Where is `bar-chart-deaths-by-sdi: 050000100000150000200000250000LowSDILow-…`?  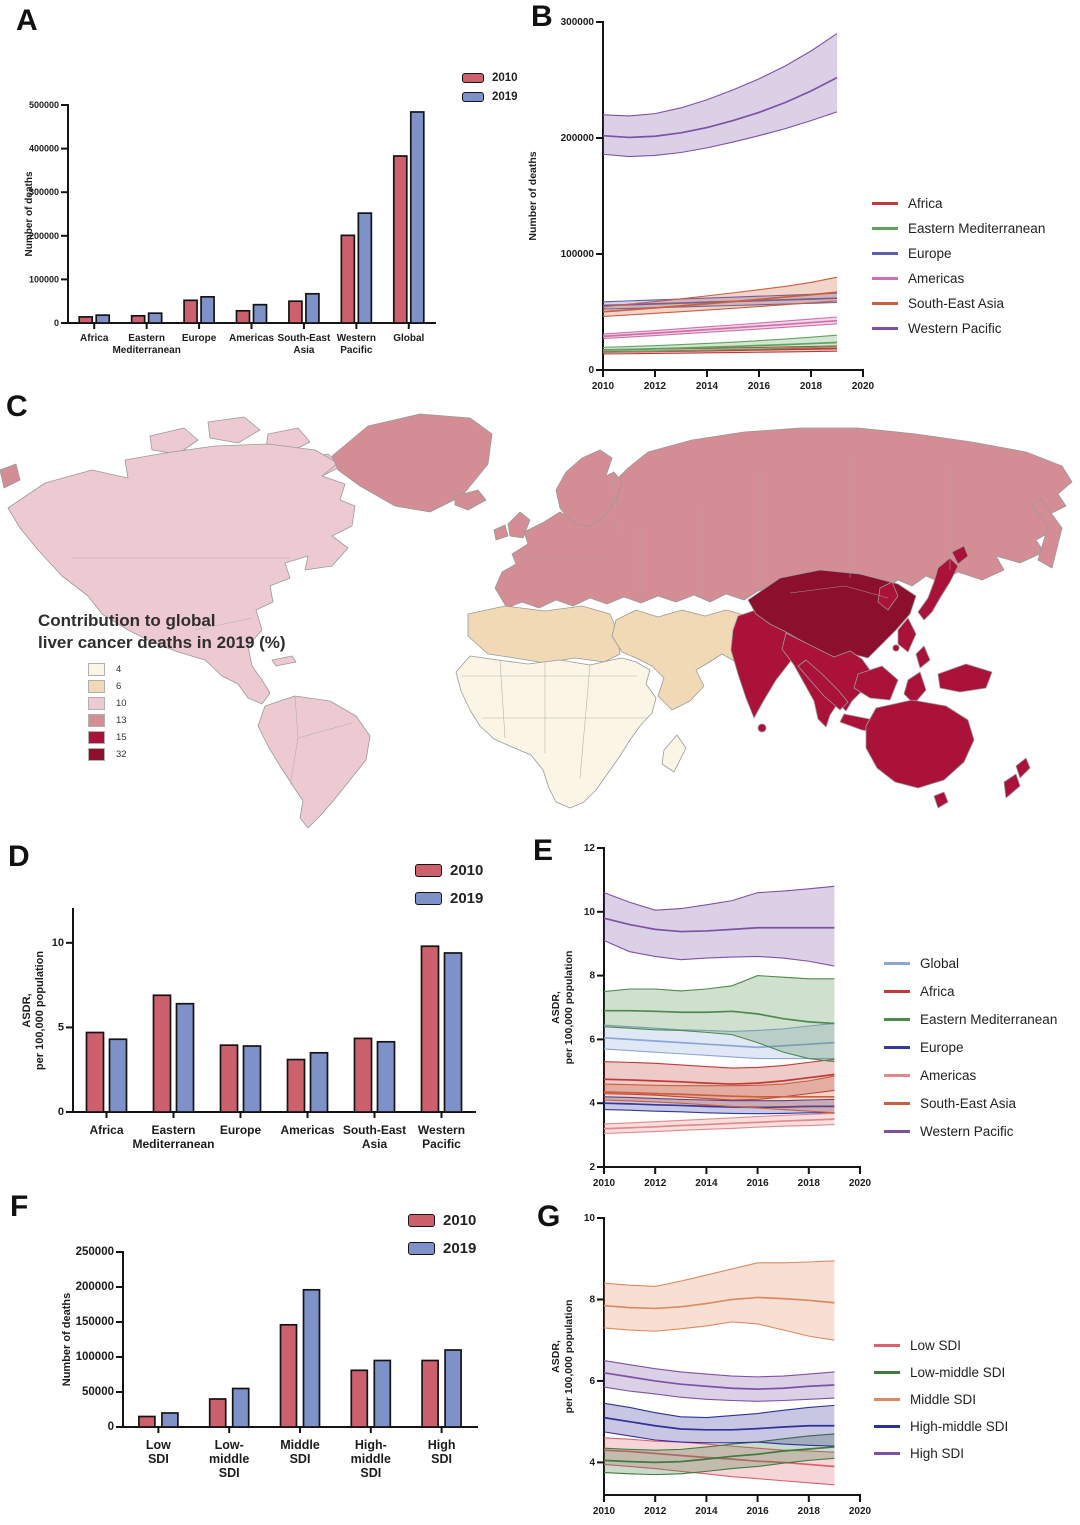
bar-chart-deaths-by-sdi: 050000100000150000200000250000LowSDILow-… is located at coordinates (269, 1363).